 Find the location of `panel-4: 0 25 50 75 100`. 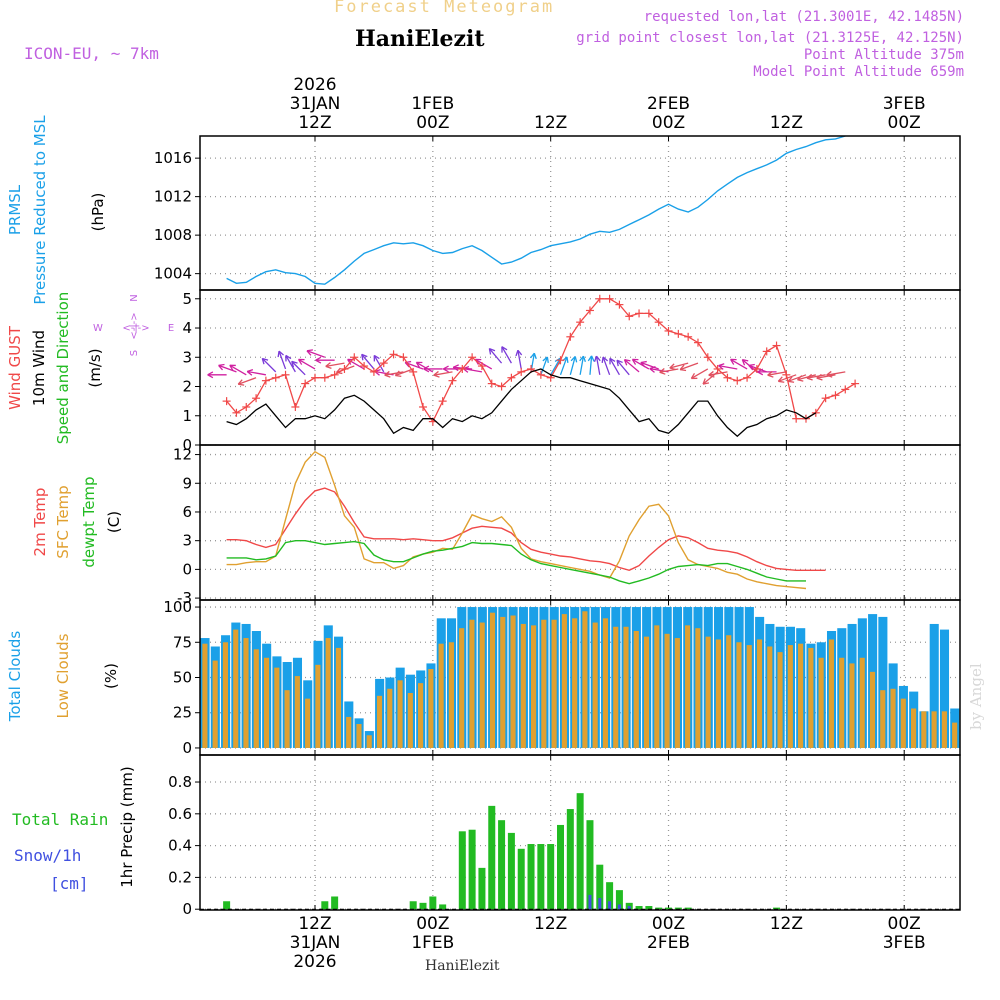

panel-4: 0 25 50 75 100 is located at coordinates (561, 677).